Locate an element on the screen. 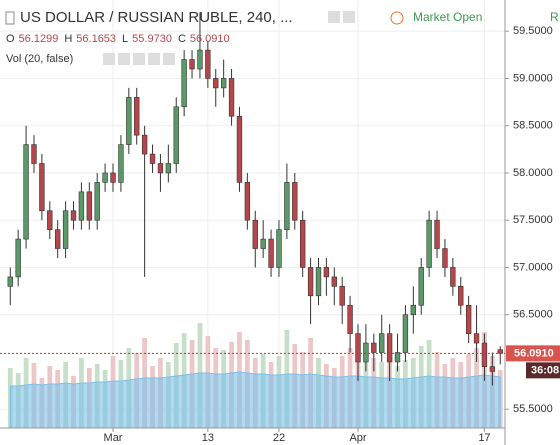 The width and height of the screenshot is (560, 445). status-icon is located at coordinates (397, 18).